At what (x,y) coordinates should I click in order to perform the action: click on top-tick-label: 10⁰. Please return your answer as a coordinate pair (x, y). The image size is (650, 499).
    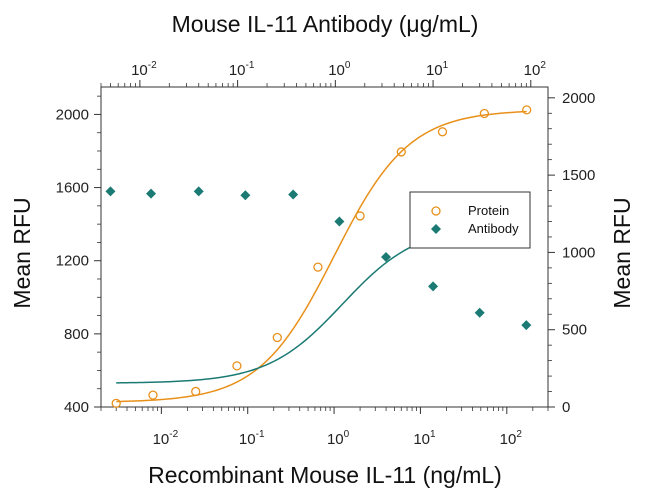
    Looking at the image, I should click on (339, 69).